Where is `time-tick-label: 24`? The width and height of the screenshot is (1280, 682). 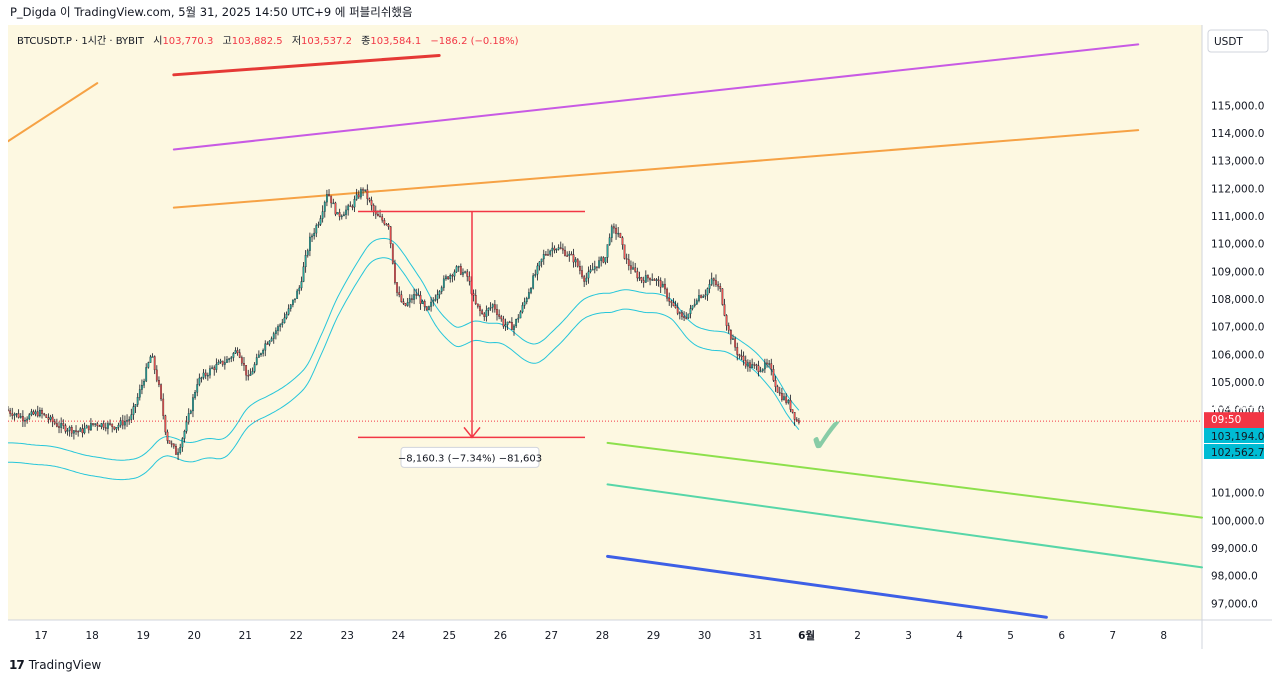 time-tick-label: 24 is located at coordinates (399, 636).